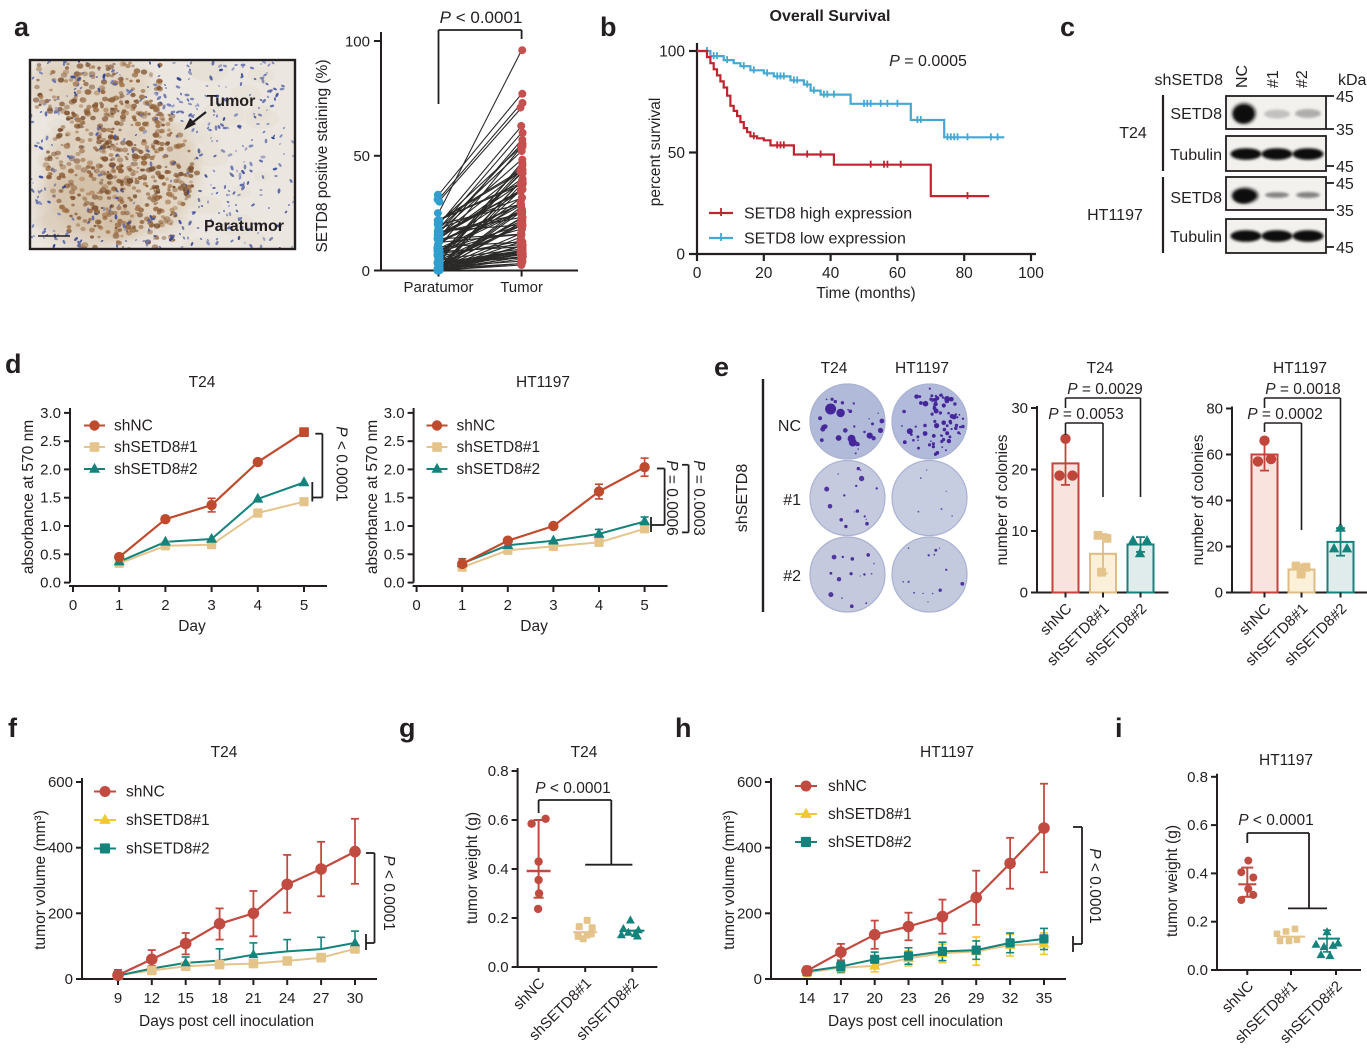 Image resolution: width=1367 pixels, height=1058 pixels. What do you see at coordinates (118, 998) in the screenshot?
I see `svg-text: 9` at bounding box center [118, 998].